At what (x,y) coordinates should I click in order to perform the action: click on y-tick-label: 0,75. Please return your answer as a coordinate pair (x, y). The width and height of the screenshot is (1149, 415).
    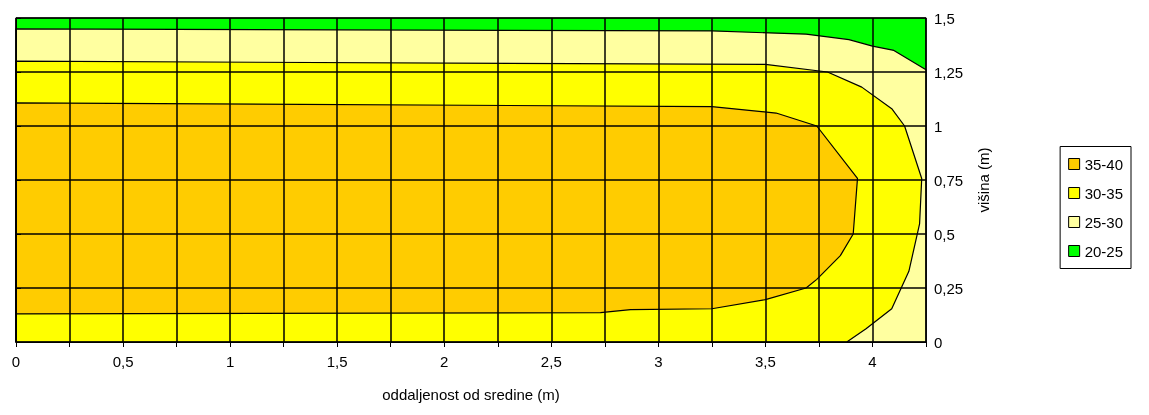
    Looking at the image, I should click on (949, 180).